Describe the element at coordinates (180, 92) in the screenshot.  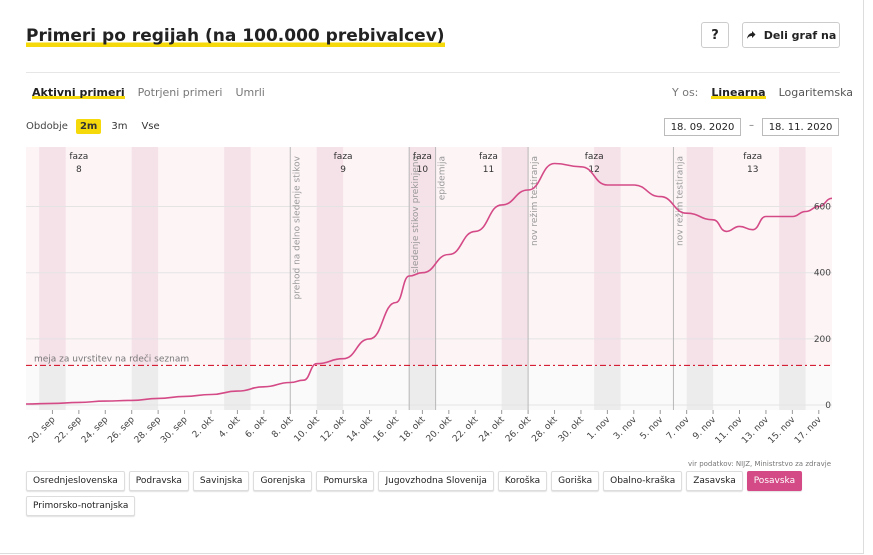
I see `tab-potrjeni-primeri: Potrjeni primeri` at that location.